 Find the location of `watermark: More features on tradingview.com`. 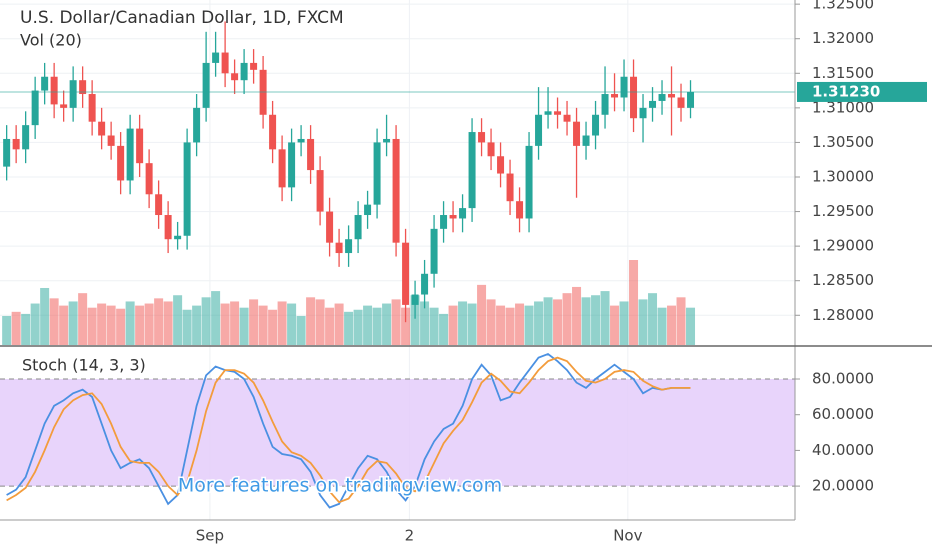

watermark: More features on tradingview.com is located at coordinates (340, 486).